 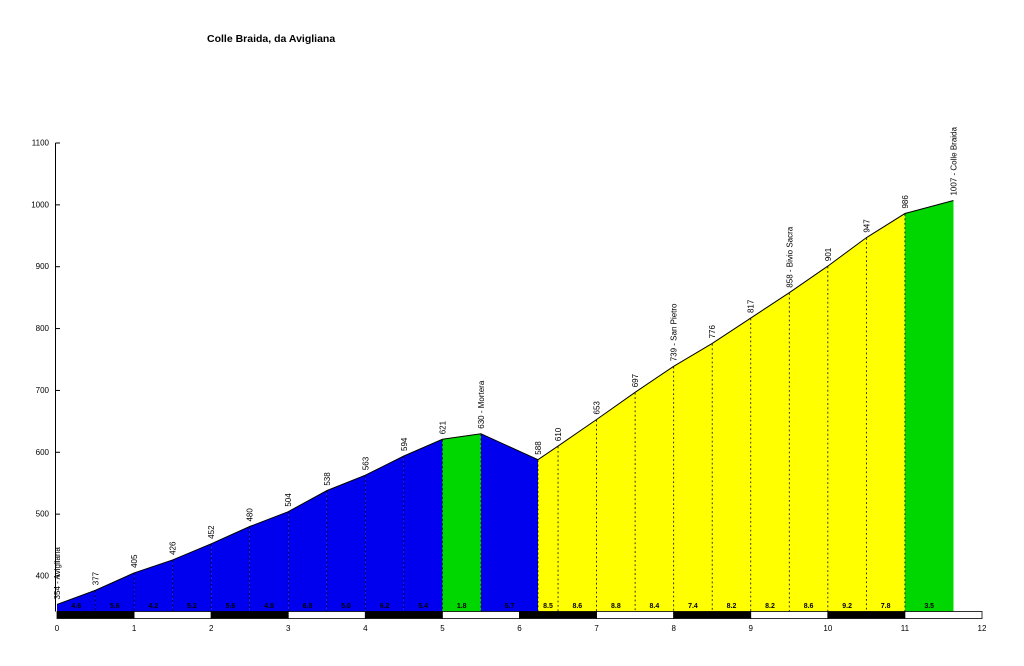 What do you see at coordinates (886, 606) in the screenshot?
I see `gradient-label: 7.8` at bounding box center [886, 606].